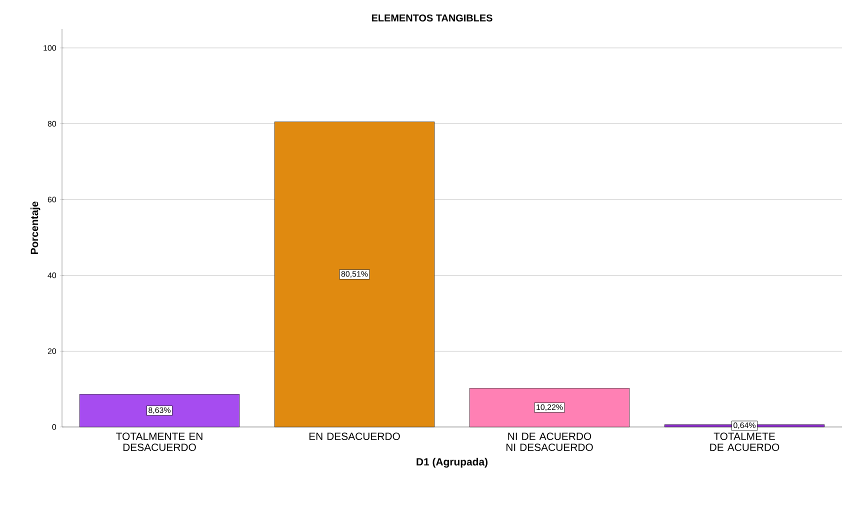 Image resolution: width=864 pixels, height=506 pixels. What do you see at coordinates (35, 228) in the screenshot?
I see `y-axis-title: Porcentaje` at bounding box center [35, 228].